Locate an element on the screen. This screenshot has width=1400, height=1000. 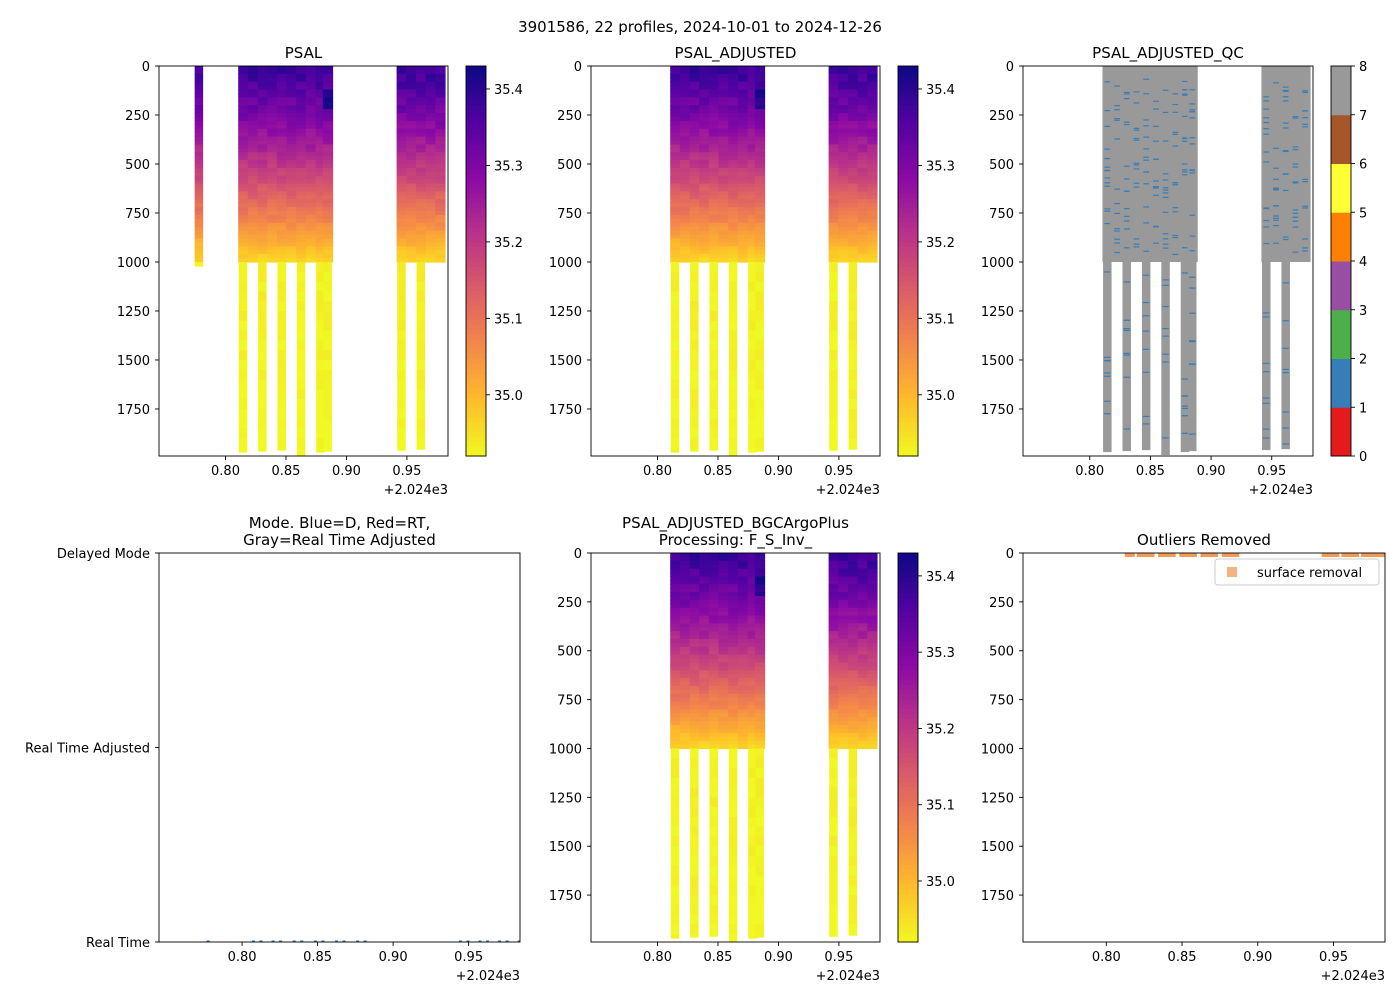
x-tick-label: 0.80 is located at coordinates (1106, 957).